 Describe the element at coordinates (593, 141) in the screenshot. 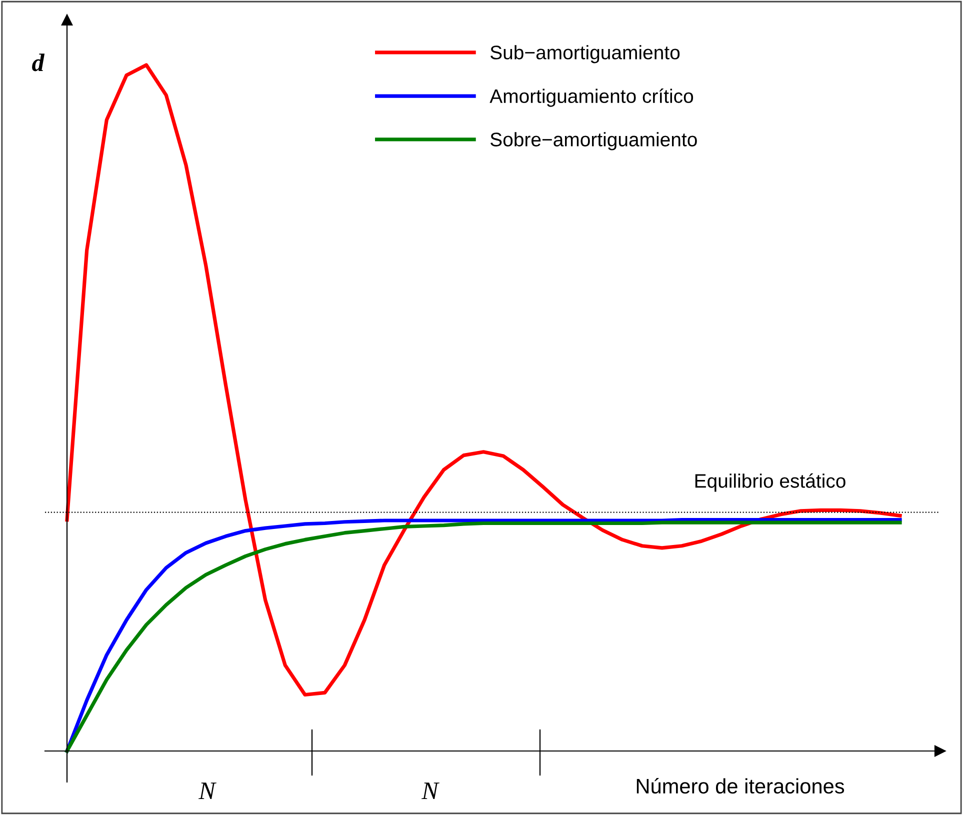

I see `legend-label: Sobre−amortiguamiento` at that location.